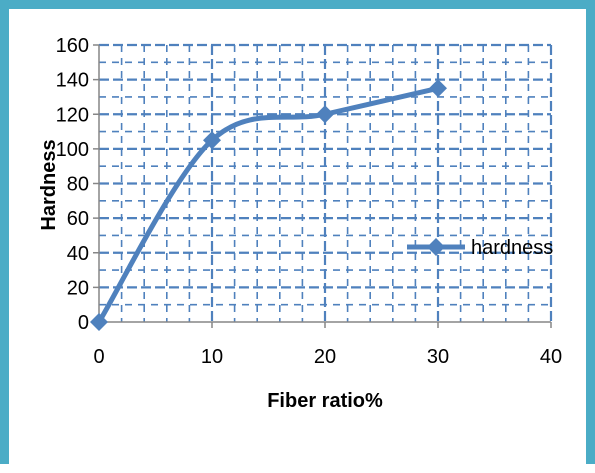 Image resolution: width=595 pixels, height=473 pixels. What do you see at coordinates (438, 357) in the screenshot?
I see `x-tick-label: 30` at bounding box center [438, 357].